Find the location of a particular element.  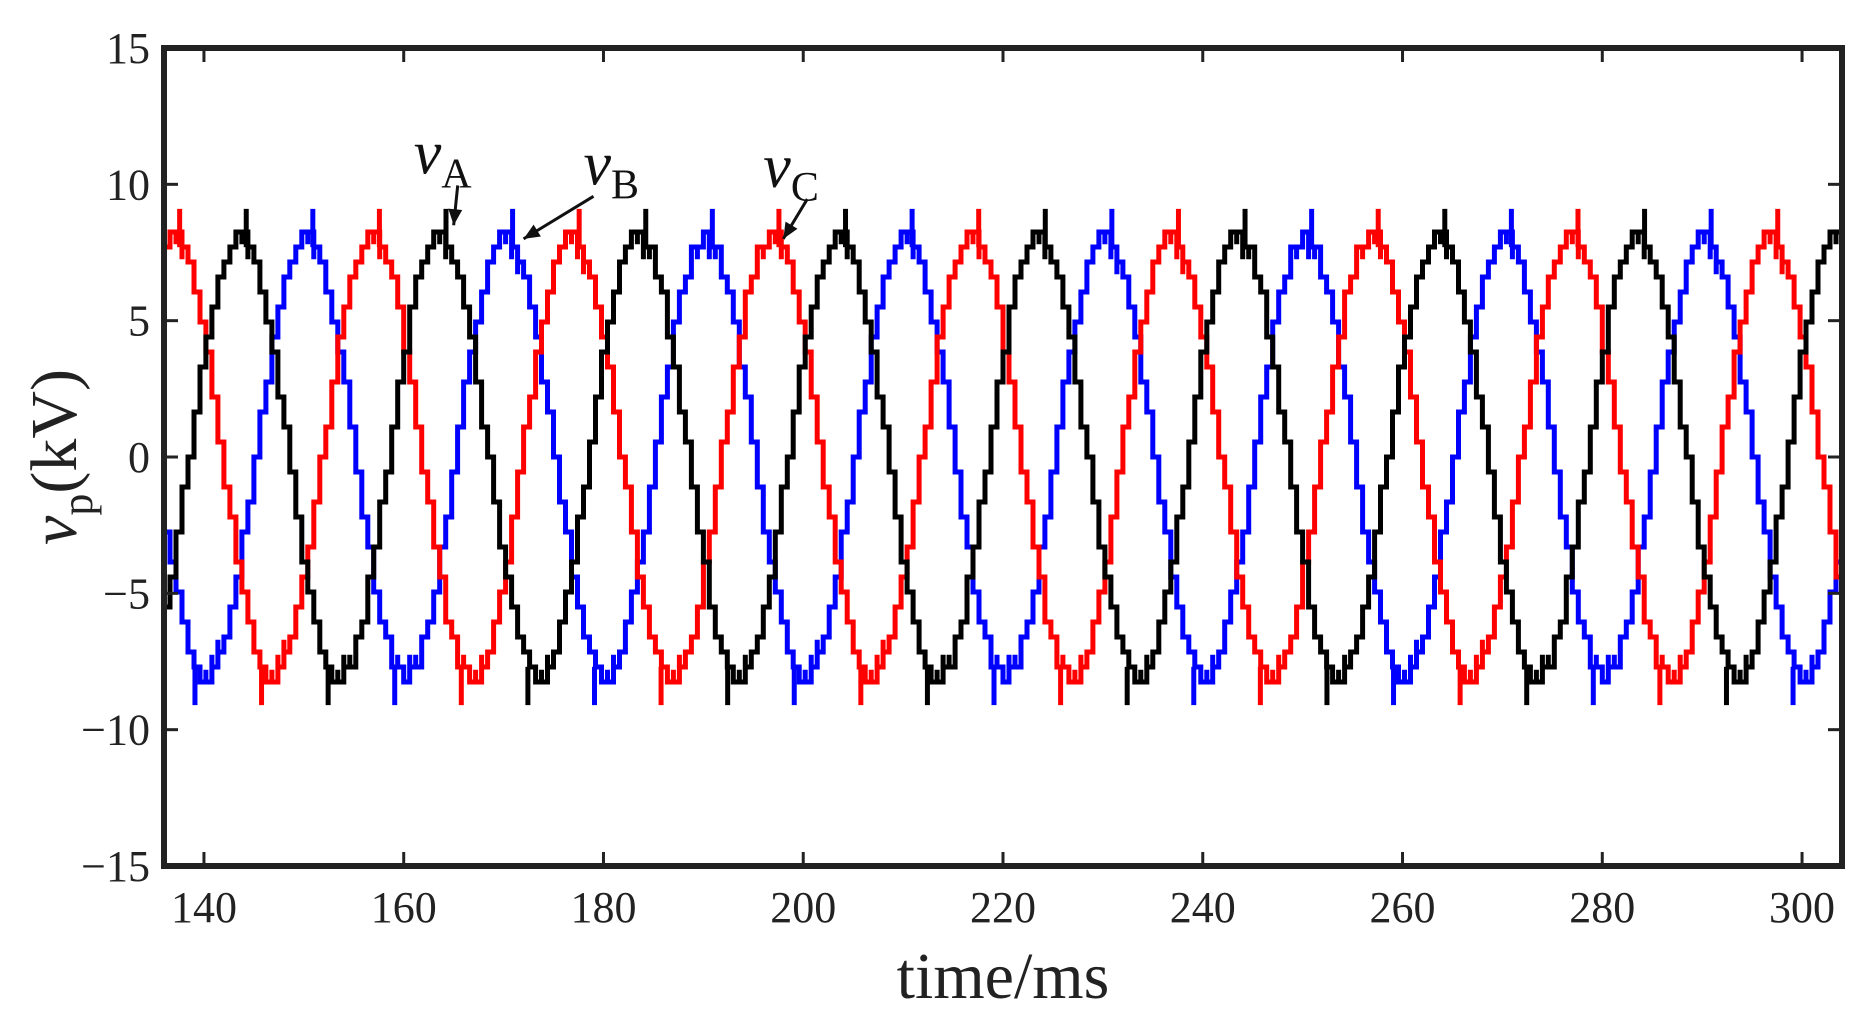

y-tick-label: 5 is located at coordinates (139, 321).